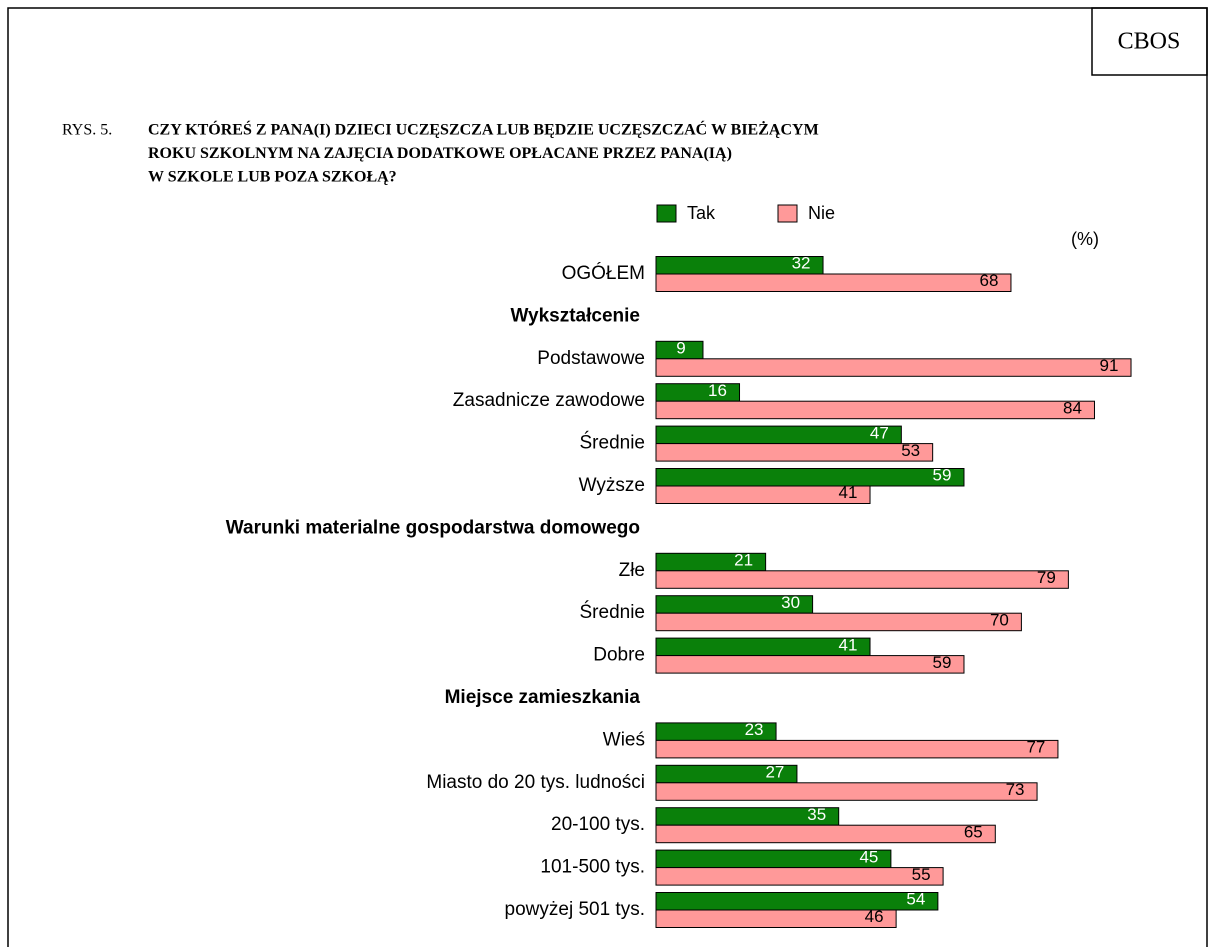 The width and height of the screenshot is (1209, 947). I want to click on category-label: Złe, so click(632, 570).